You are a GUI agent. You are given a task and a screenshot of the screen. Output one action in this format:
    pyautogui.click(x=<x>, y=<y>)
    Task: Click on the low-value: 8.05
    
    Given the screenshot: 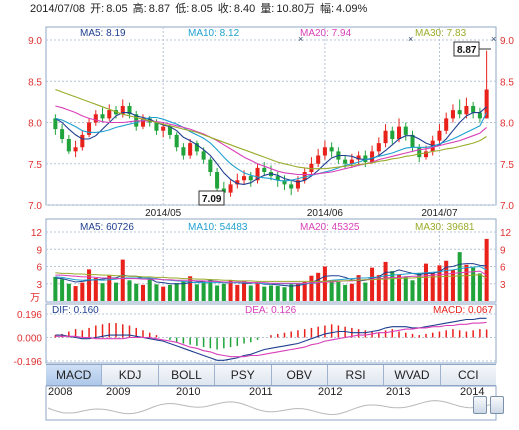 What is the action you would take?
    pyautogui.click(x=202, y=9)
    